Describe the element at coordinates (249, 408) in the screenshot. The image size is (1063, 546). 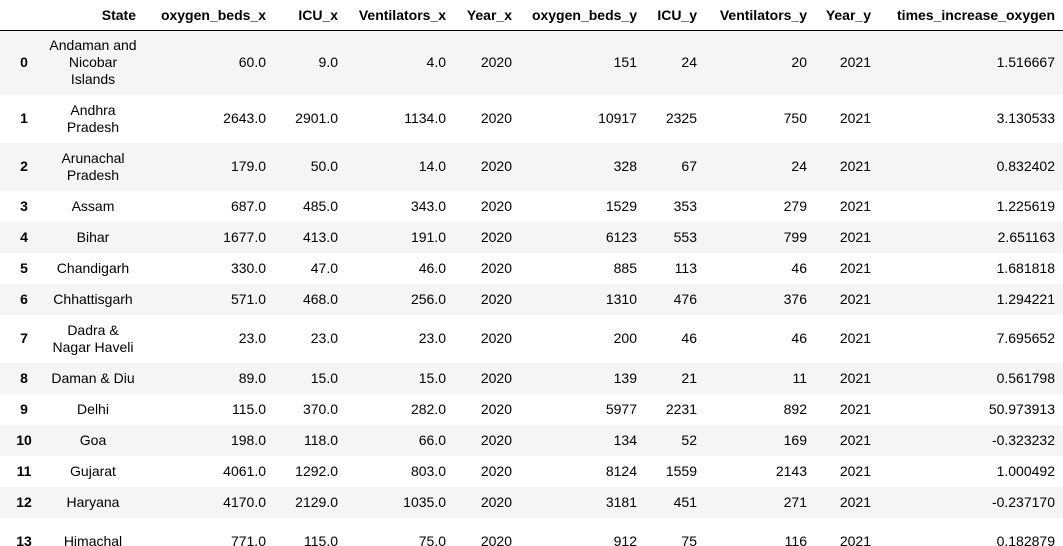
I see `cell-oxygen-beds-x: 115.0` at that location.